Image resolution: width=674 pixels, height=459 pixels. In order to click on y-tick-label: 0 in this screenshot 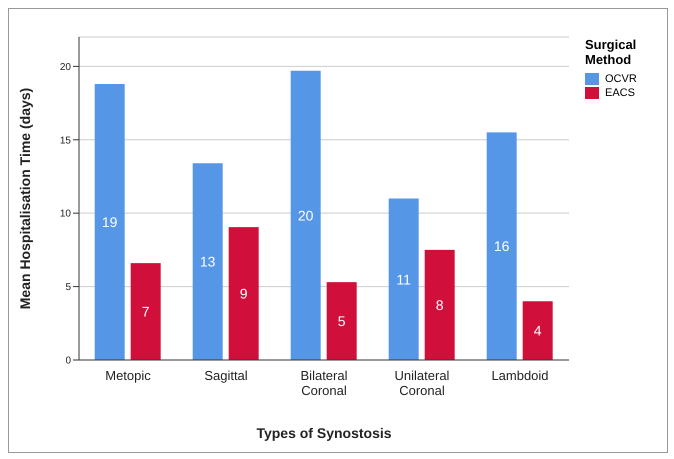, I will do `click(68, 361)`.